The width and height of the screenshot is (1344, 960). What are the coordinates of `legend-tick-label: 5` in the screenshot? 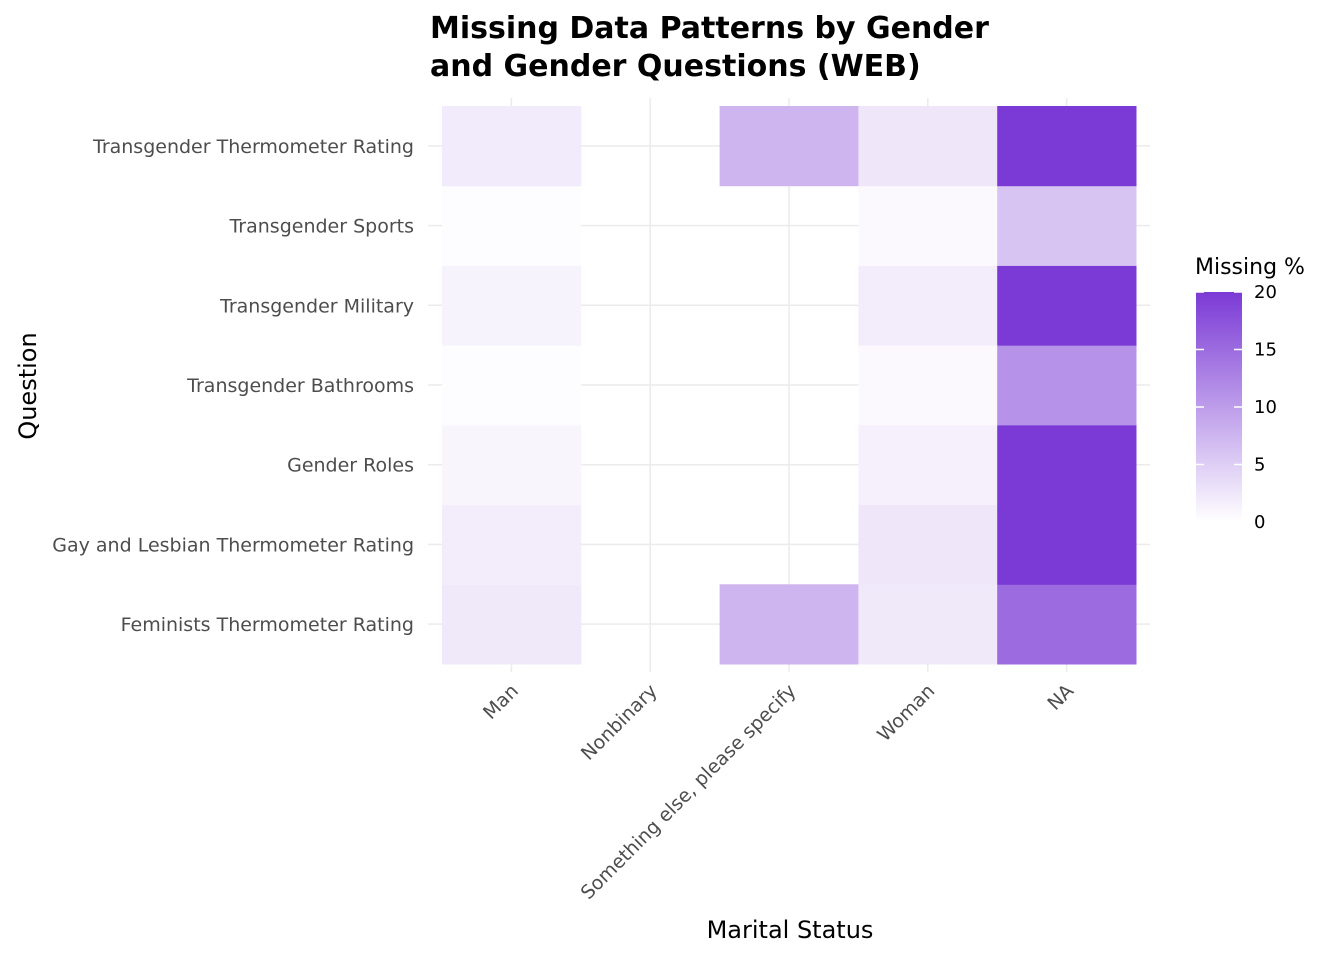 It's located at (1259, 465).